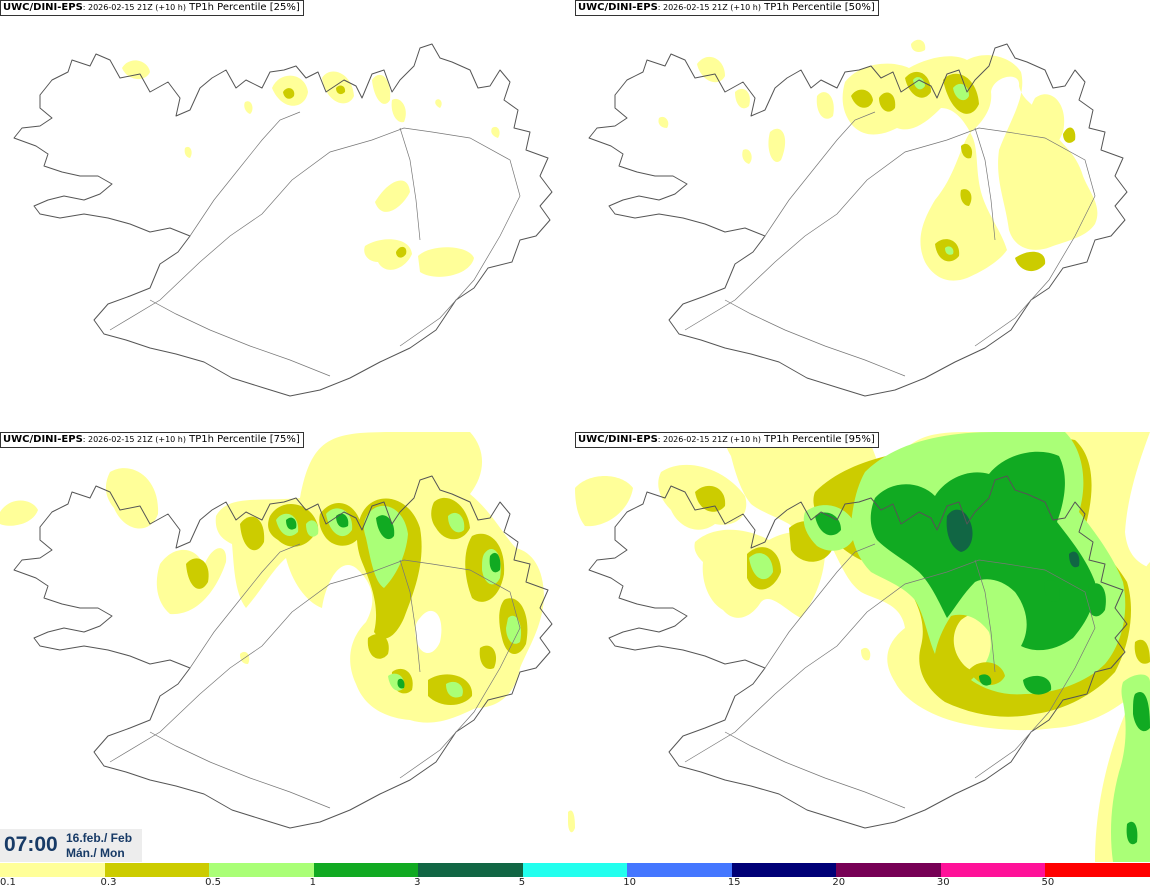 Image resolution: width=1150 pixels, height=891 pixels. What do you see at coordinates (8, 882) in the screenshot?
I see `colorbar-tick-label: 0.1` at bounding box center [8, 882].